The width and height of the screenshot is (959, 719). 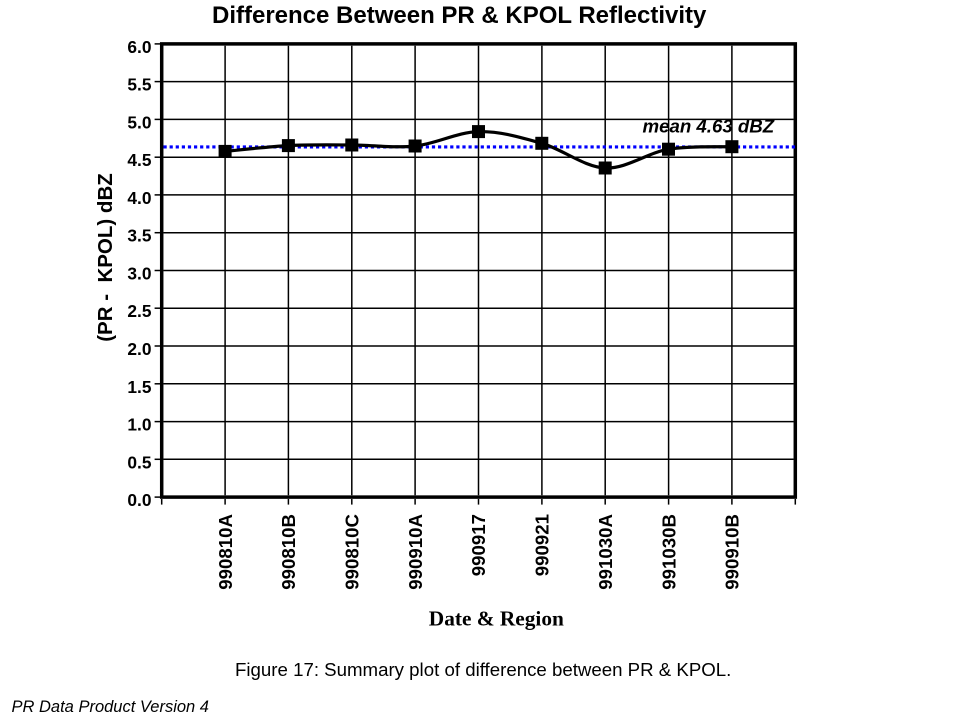 What do you see at coordinates (139, 85) in the screenshot?
I see `svg-text: 5.5` at bounding box center [139, 85].